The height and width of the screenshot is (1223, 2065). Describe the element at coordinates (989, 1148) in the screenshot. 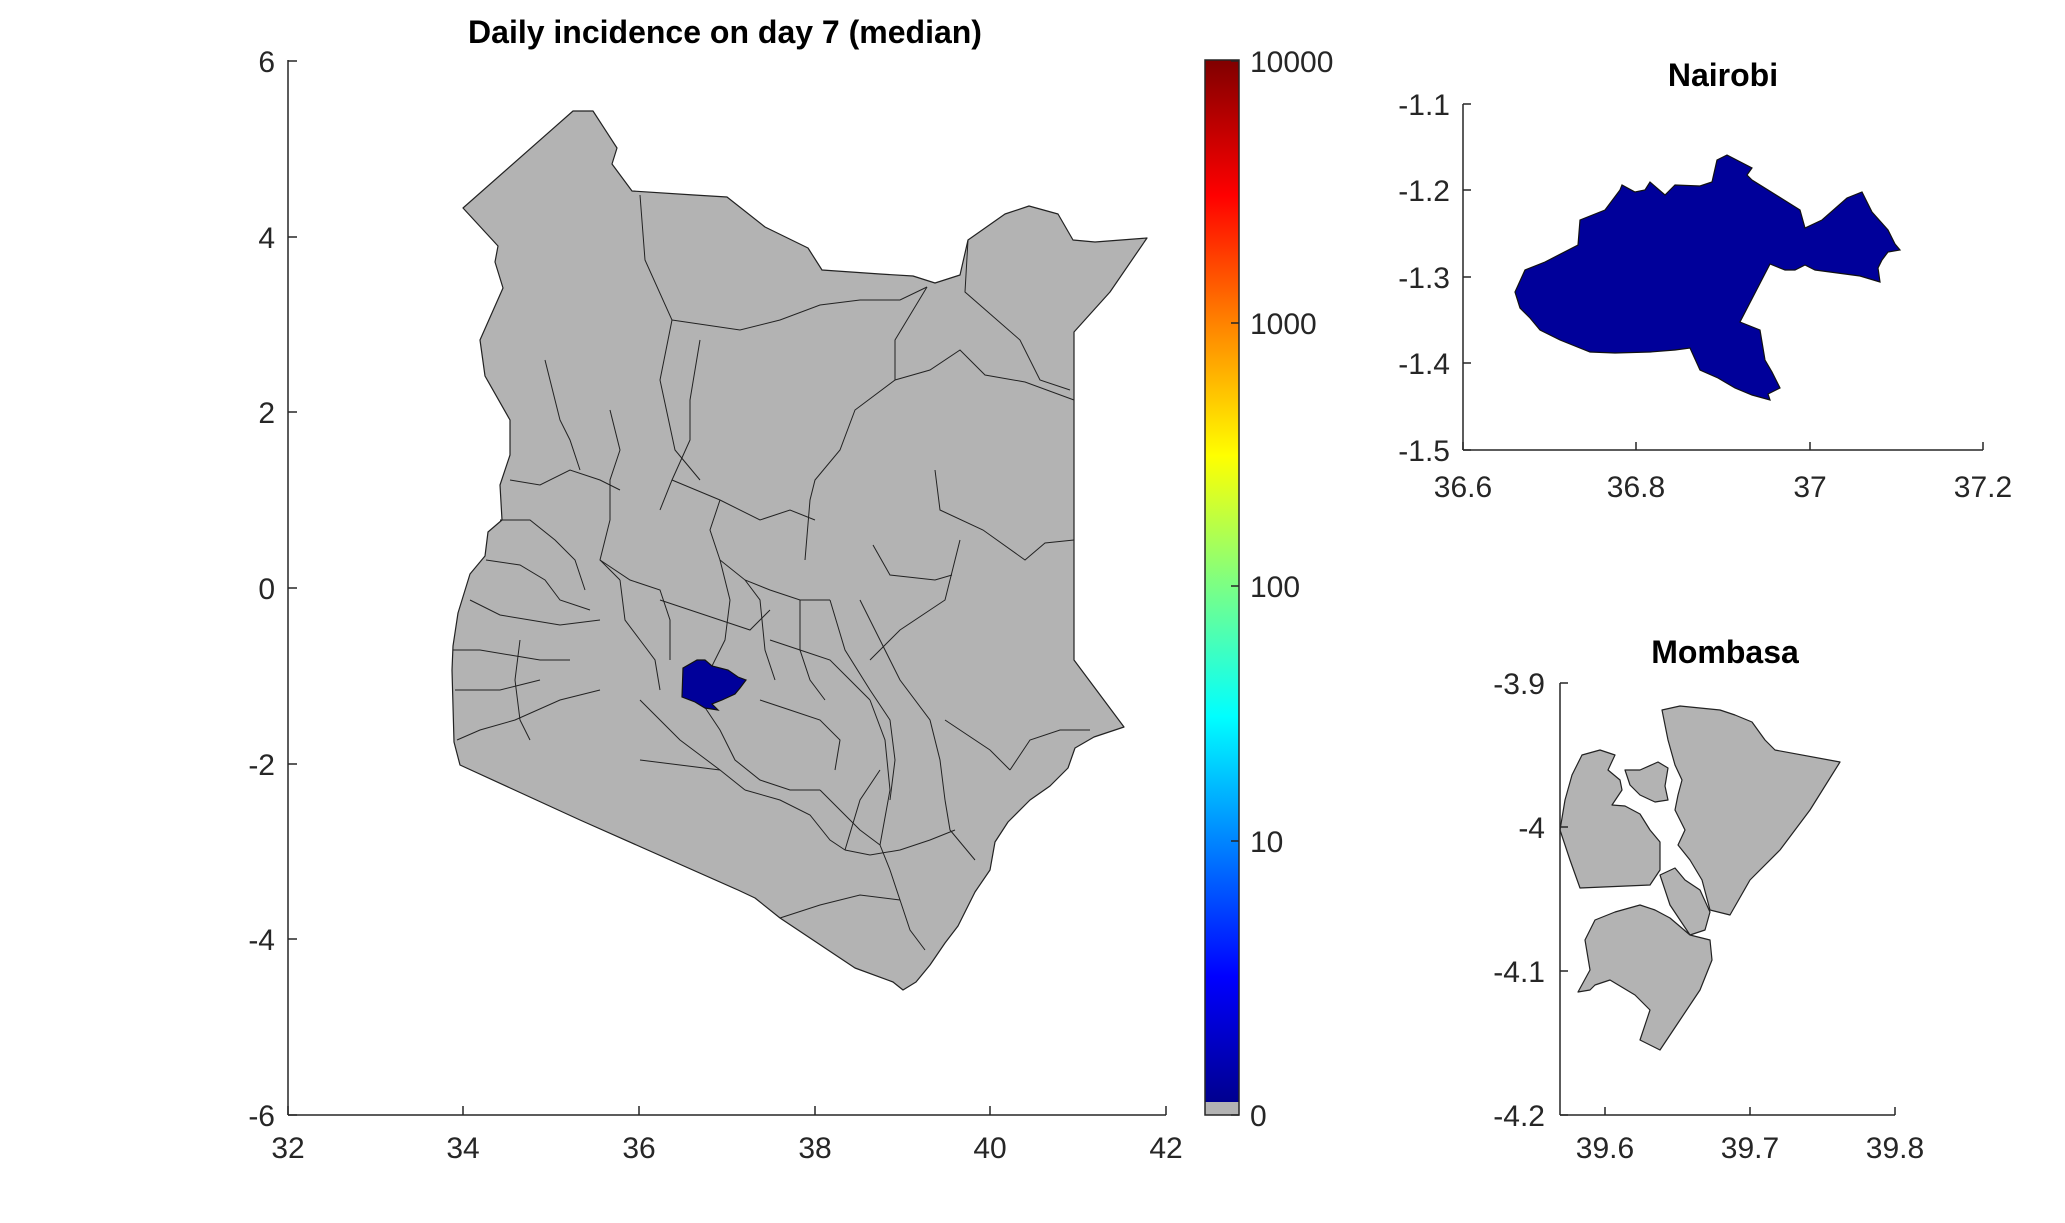

I see `main-x-tick-label: 40` at that location.